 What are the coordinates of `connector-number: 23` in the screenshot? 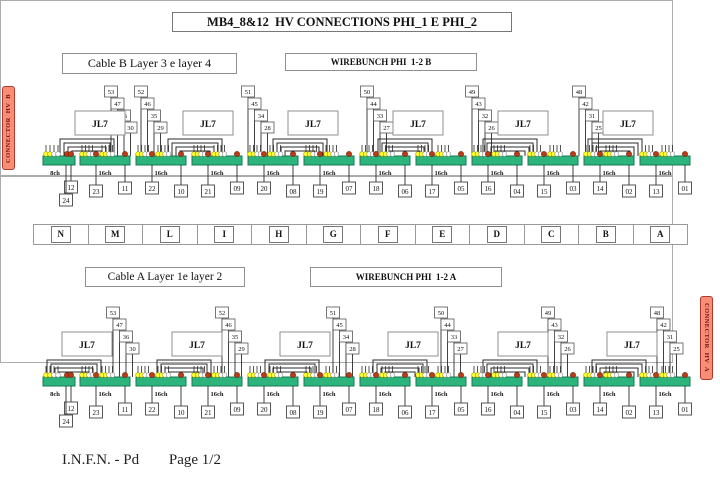 It's located at (97, 192).